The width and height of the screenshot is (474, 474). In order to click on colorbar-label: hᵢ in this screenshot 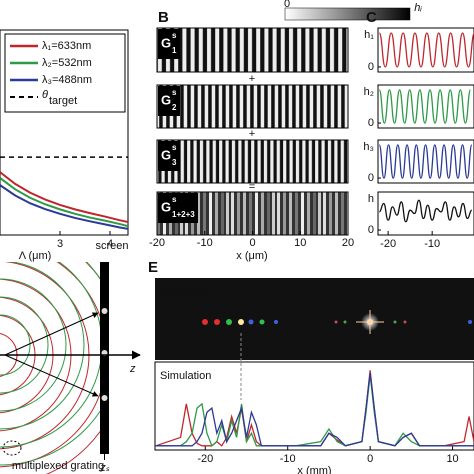, I will do `click(418, 8)`.